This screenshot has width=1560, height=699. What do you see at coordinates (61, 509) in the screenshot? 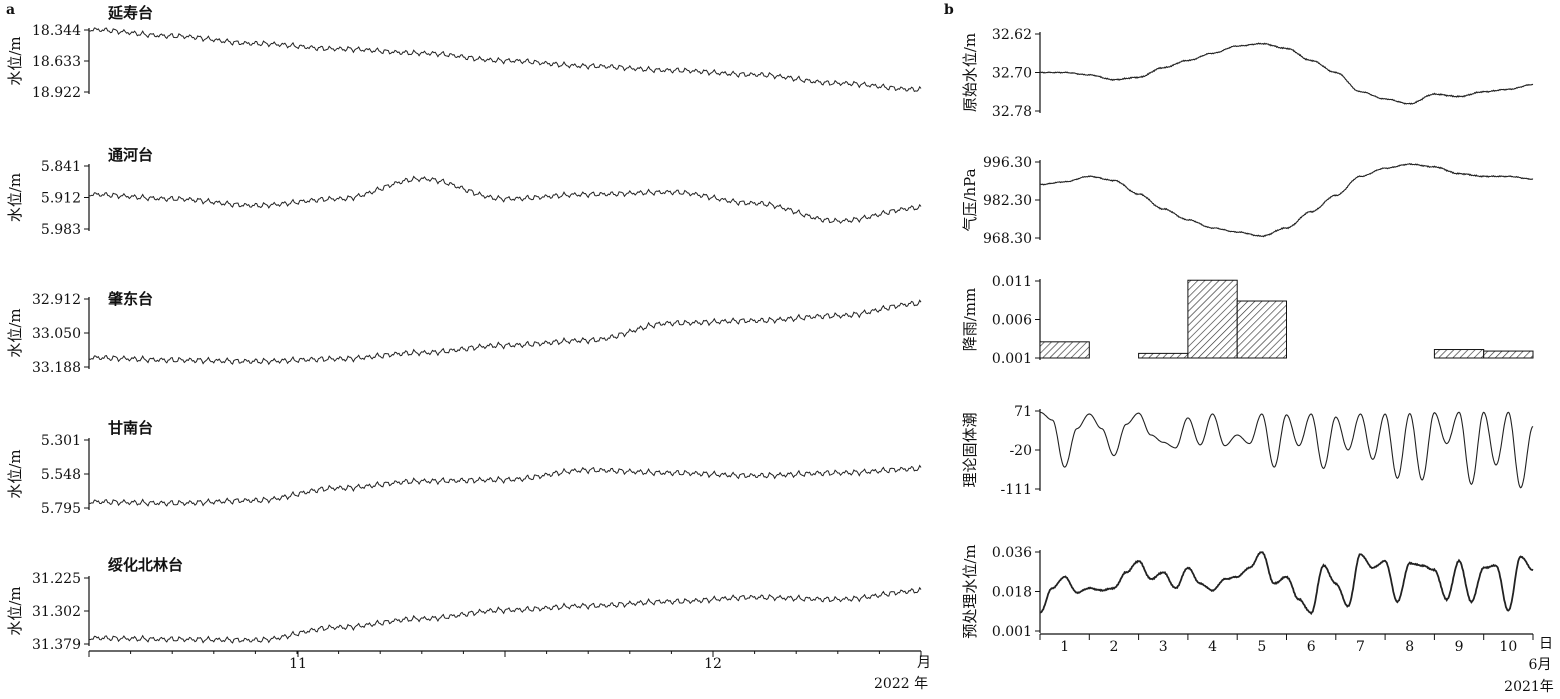
I see `a-ytick-label-3-2: 5.795` at bounding box center [61, 509].